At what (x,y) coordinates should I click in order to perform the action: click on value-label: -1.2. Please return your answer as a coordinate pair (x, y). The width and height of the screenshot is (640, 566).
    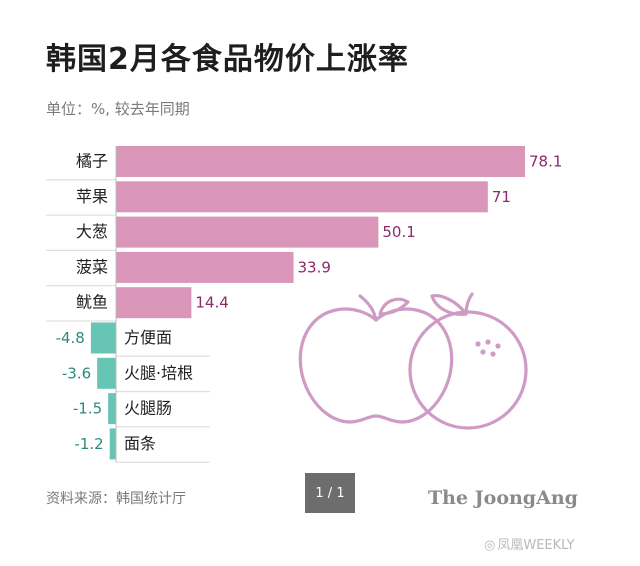
    Looking at the image, I should click on (88, 444).